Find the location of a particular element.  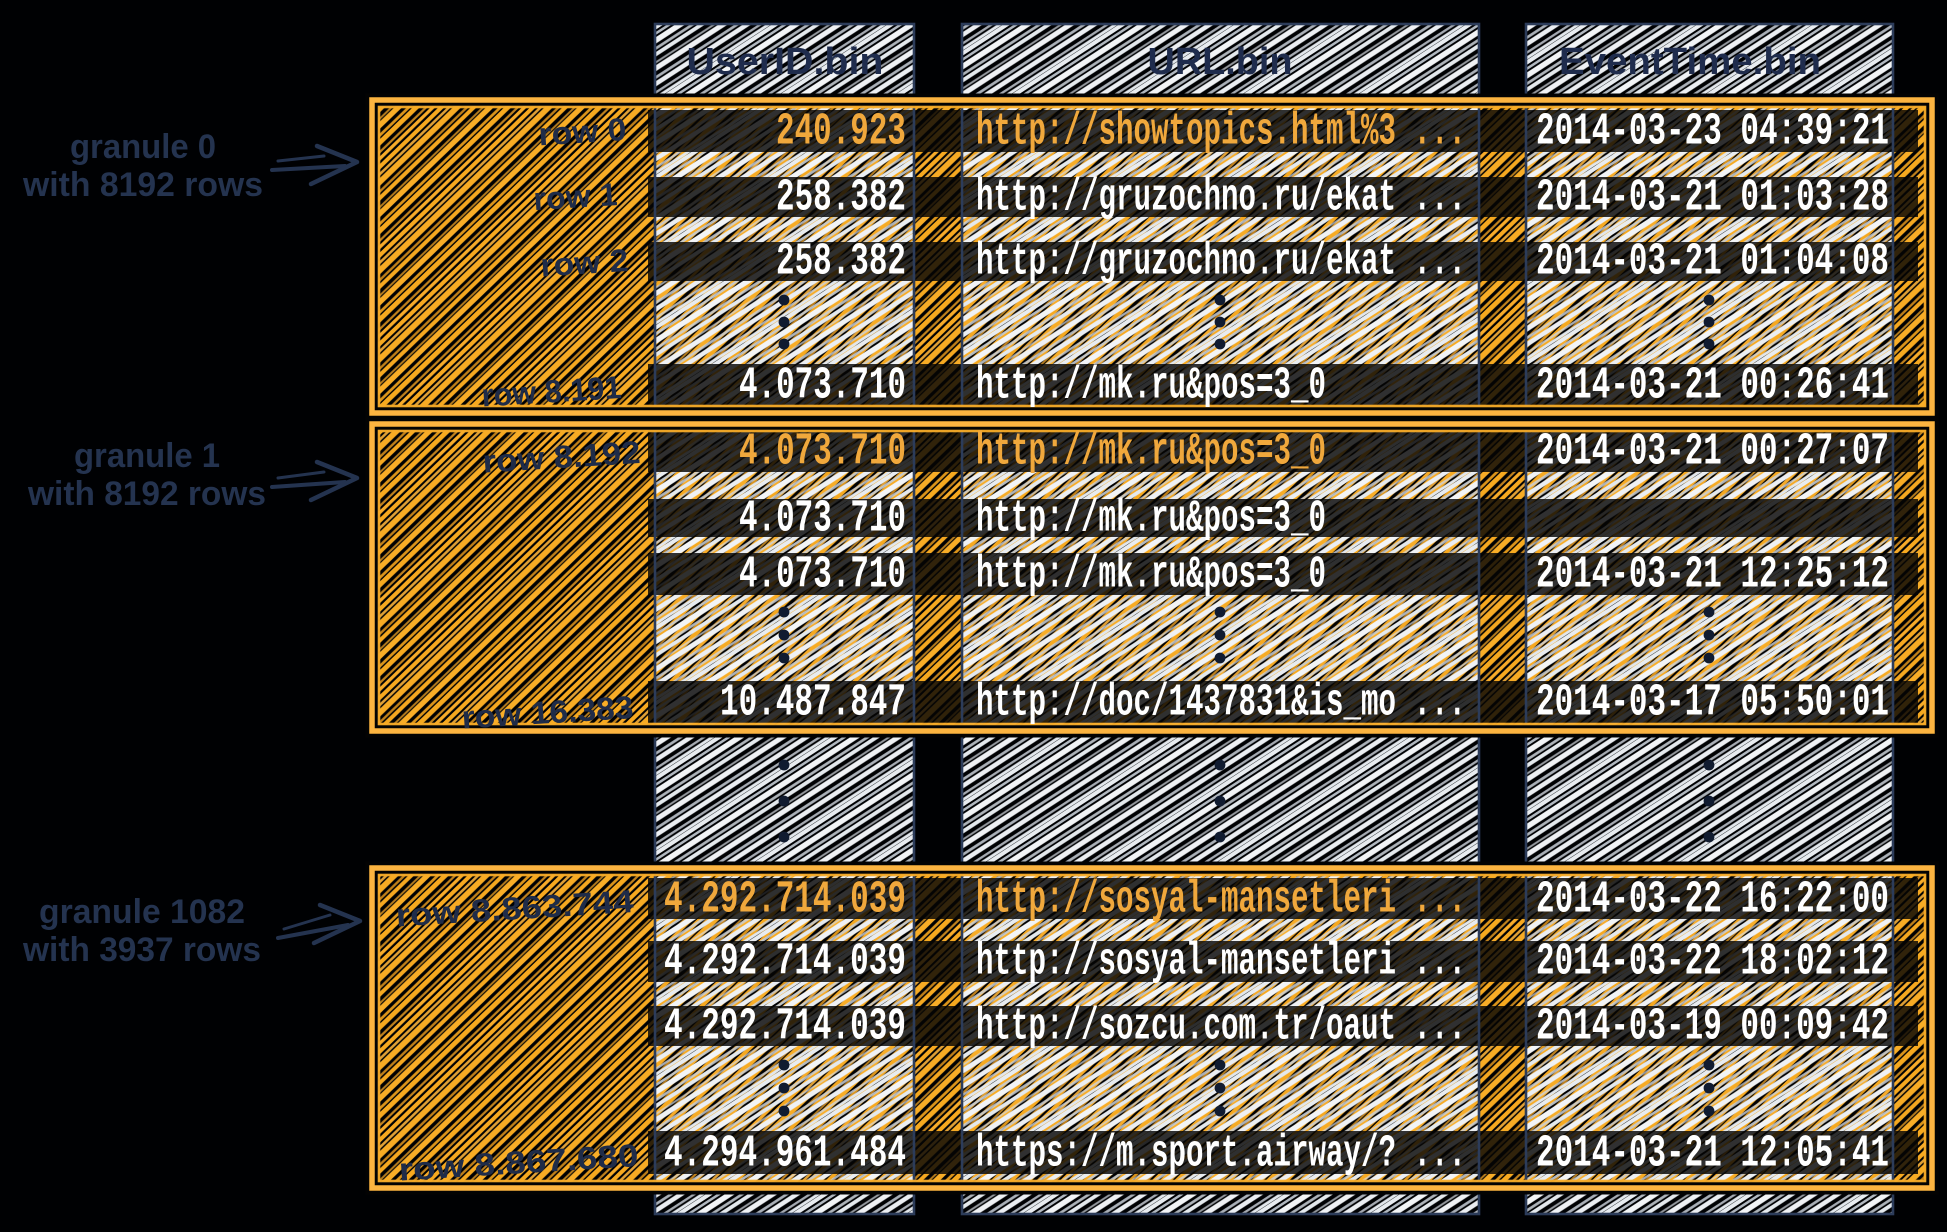

svg-text: 240.923 is located at coordinates (841, 132).